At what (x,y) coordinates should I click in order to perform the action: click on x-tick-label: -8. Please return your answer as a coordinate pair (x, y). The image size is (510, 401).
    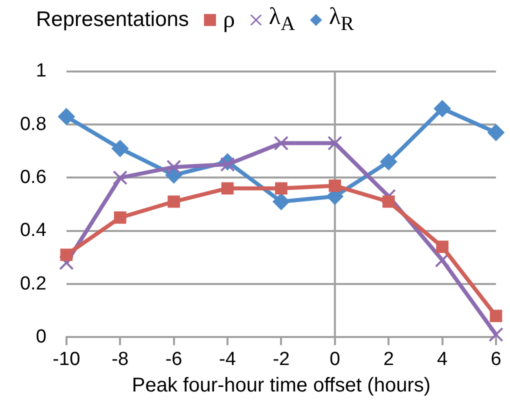
    Looking at the image, I should click on (120, 359).